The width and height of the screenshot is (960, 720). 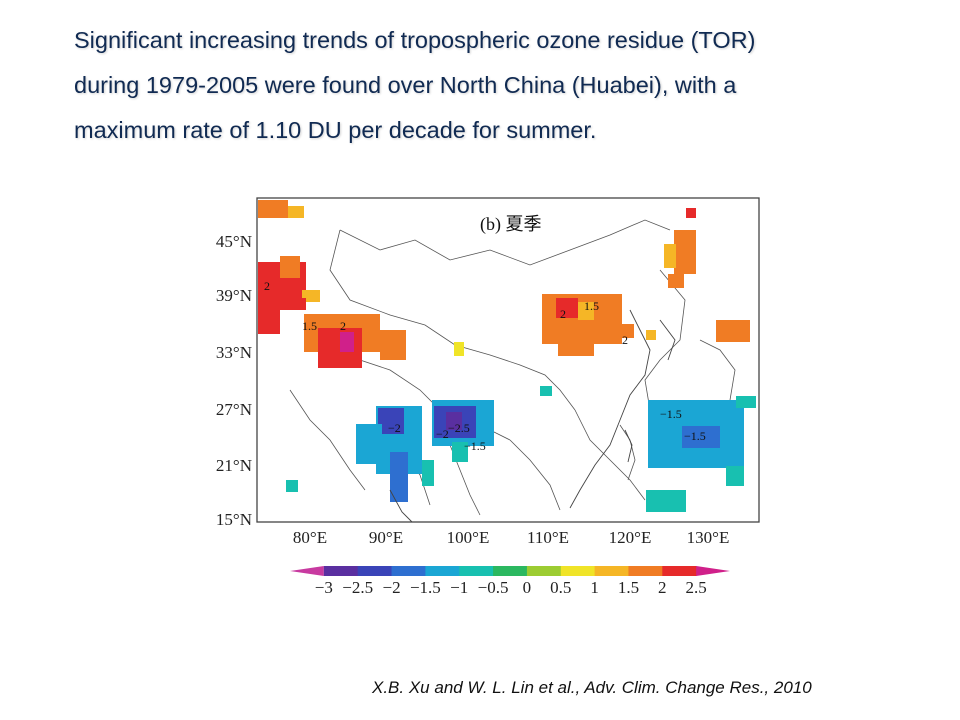 What do you see at coordinates (233, 295) in the screenshot?
I see `y-tick-label: 39°N` at bounding box center [233, 295].